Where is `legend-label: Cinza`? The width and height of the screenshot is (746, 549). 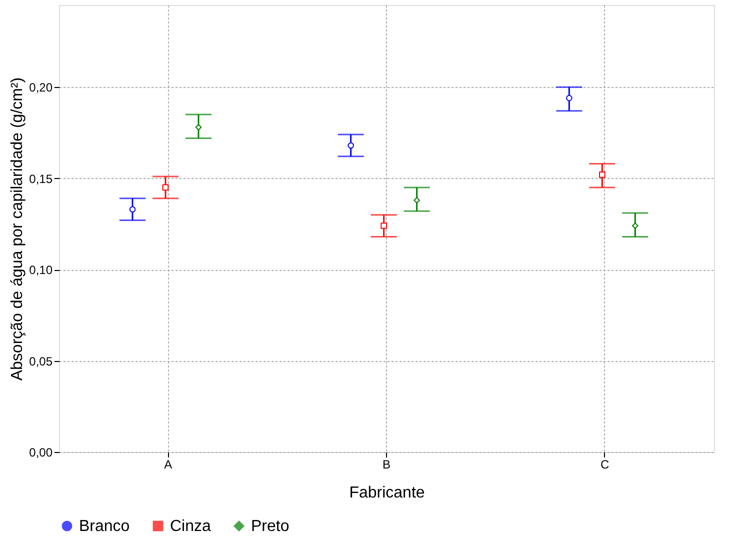 legend-label: Cinza is located at coordinates (191, 526).